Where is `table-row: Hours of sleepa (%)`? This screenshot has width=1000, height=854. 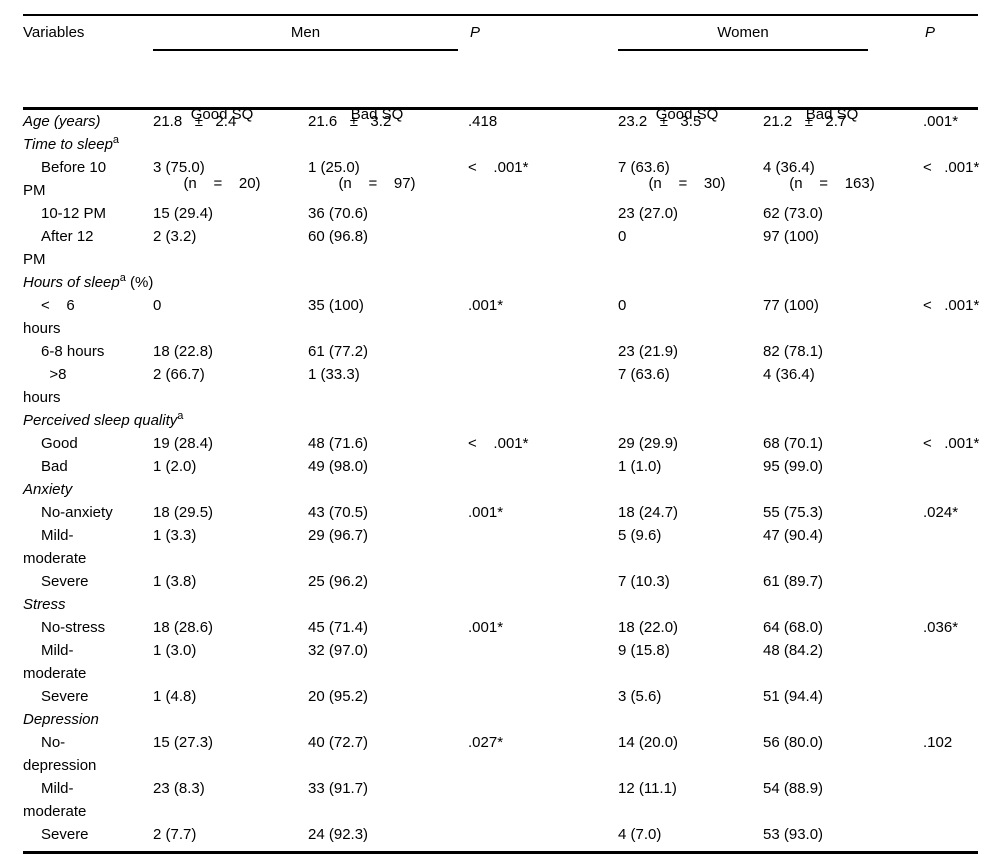
table-row: Hours of sleepa (%) is located at coordinates (500, 282).